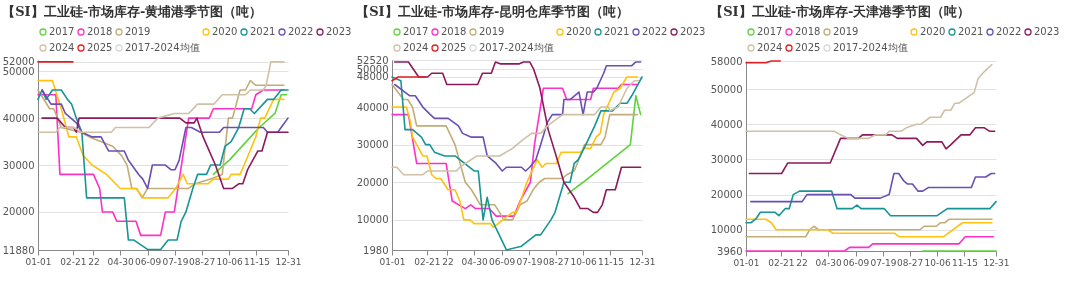  I want to click on chart-title: 【SI】工业硅-市场库存-昆明仓库季节图（吨）, so click(493, 11).